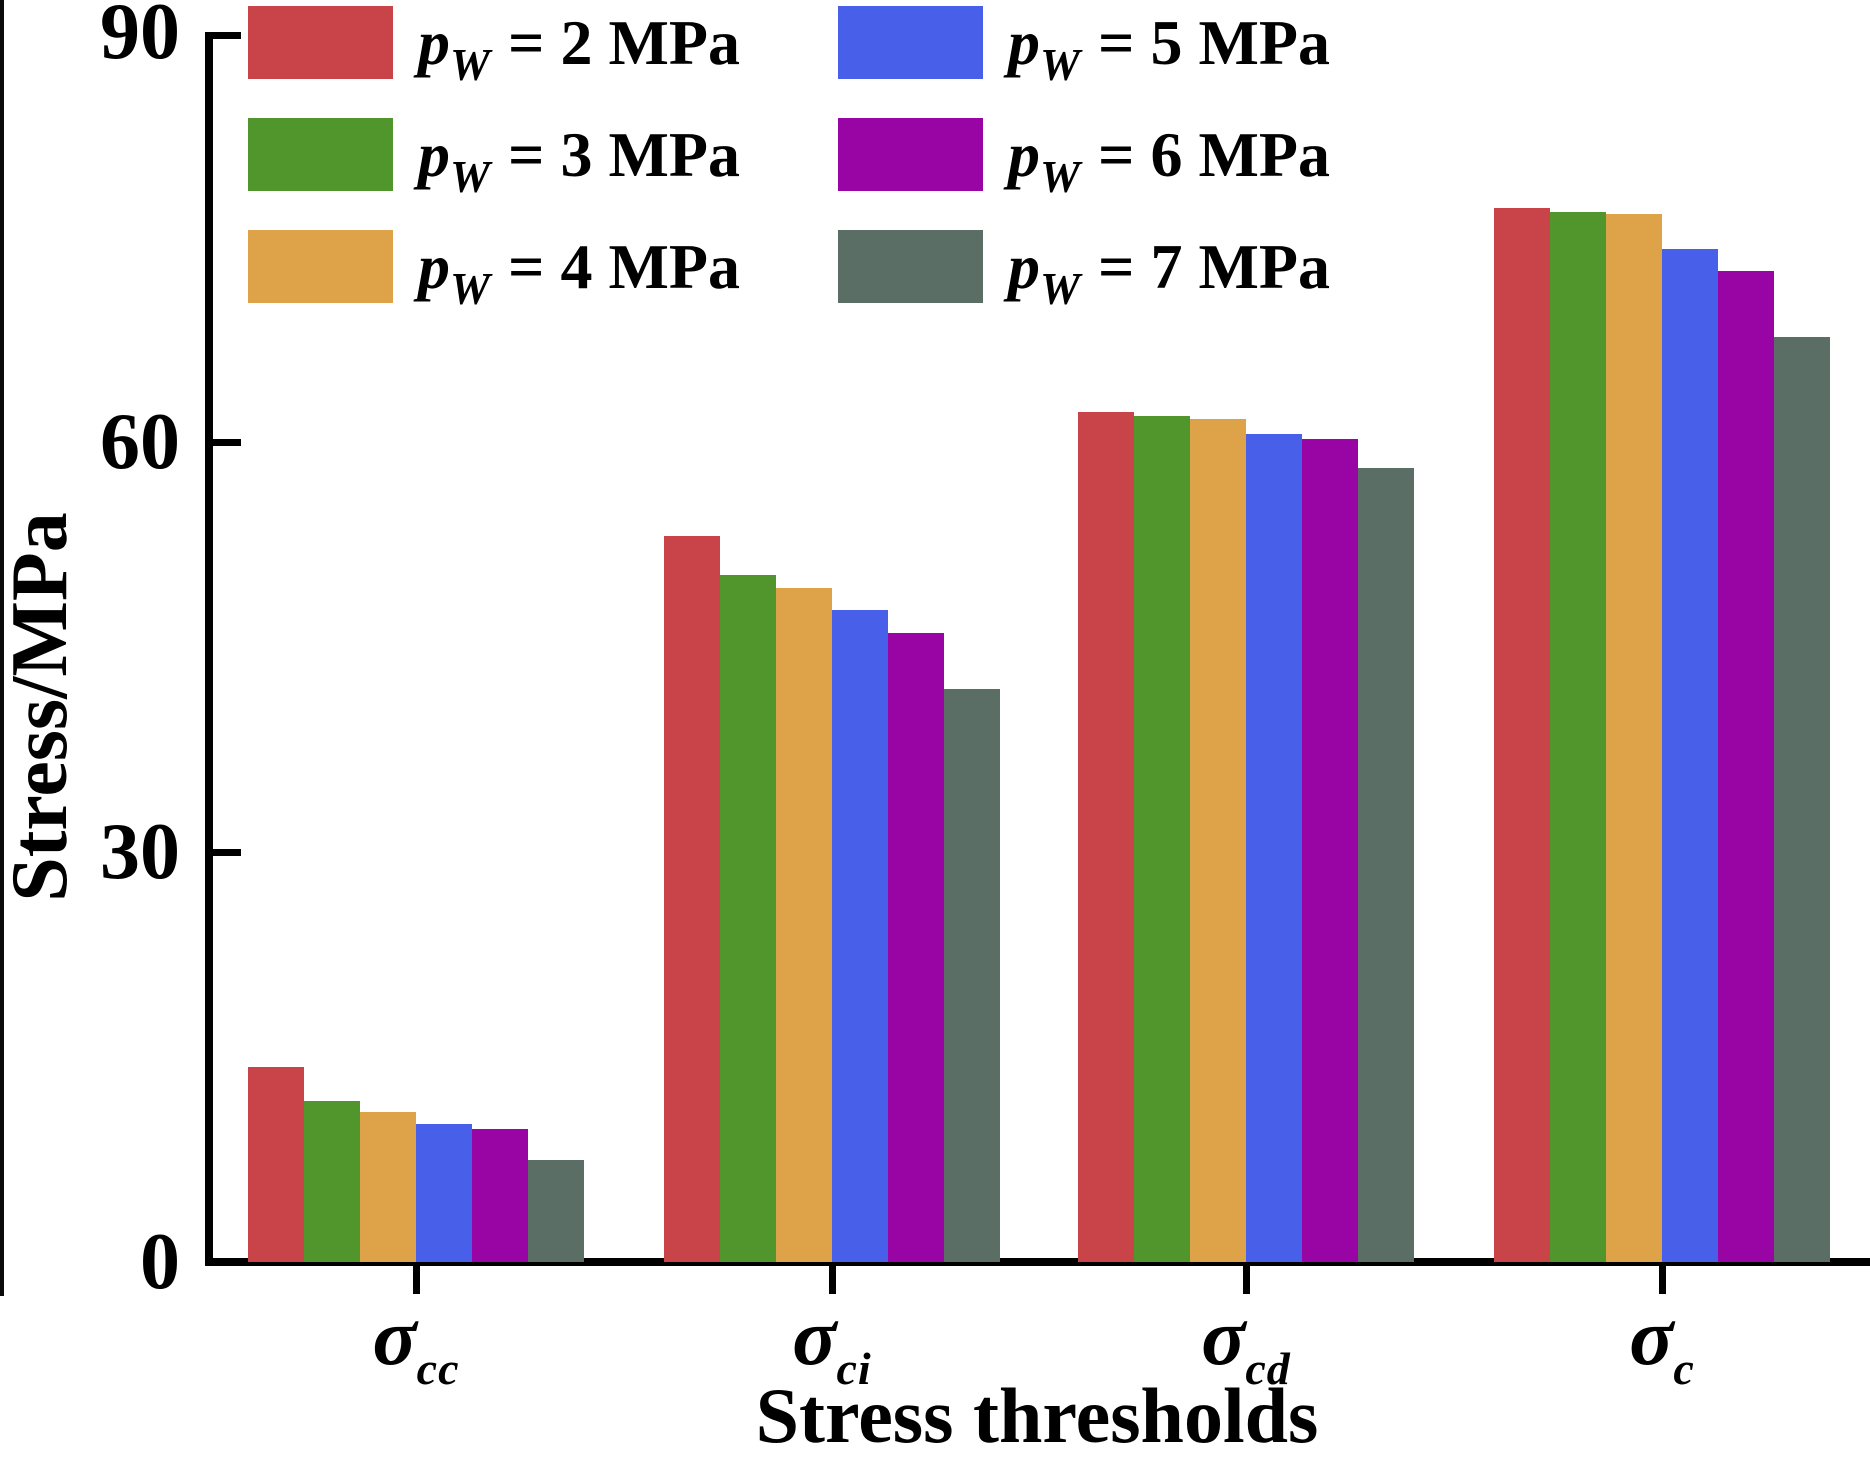  Describe the element at coordinates (1214, 154) in the screenshot. I see `legend-value-text: = 6 MPa` at that location.